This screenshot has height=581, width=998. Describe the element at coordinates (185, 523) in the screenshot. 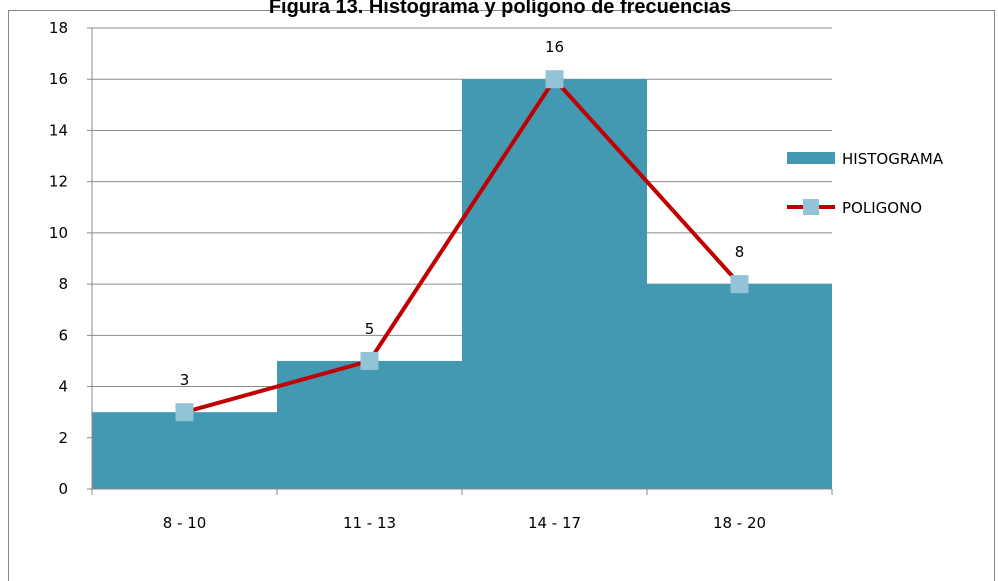

I see `x-tick-label: 8 - 10` at that location.